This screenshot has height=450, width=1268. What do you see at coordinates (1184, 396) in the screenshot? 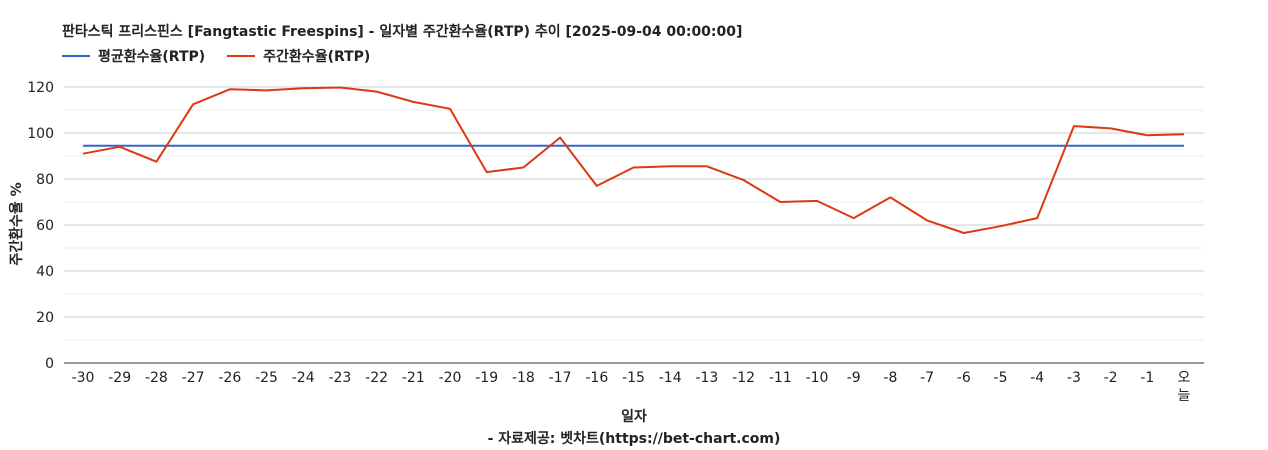
I see `x-tick-label: 늘` at bounding box center [1184, 396].